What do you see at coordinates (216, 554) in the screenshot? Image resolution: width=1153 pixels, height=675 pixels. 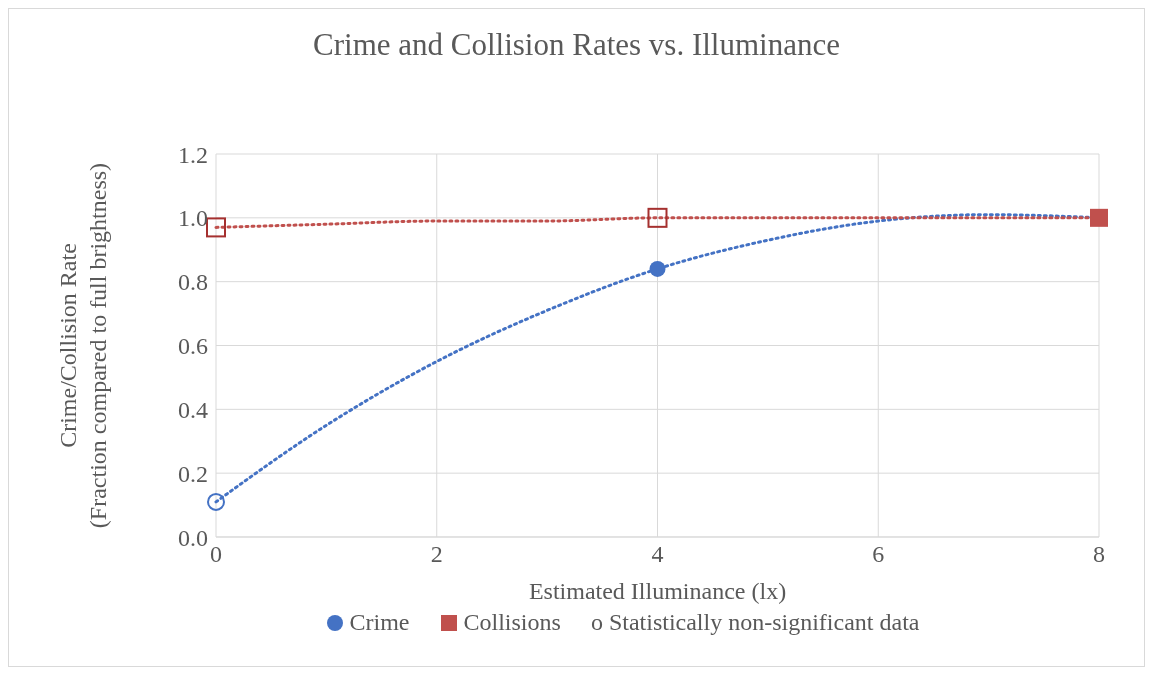 I see `x-tick-label: 0` at bounding box center [216, 554].